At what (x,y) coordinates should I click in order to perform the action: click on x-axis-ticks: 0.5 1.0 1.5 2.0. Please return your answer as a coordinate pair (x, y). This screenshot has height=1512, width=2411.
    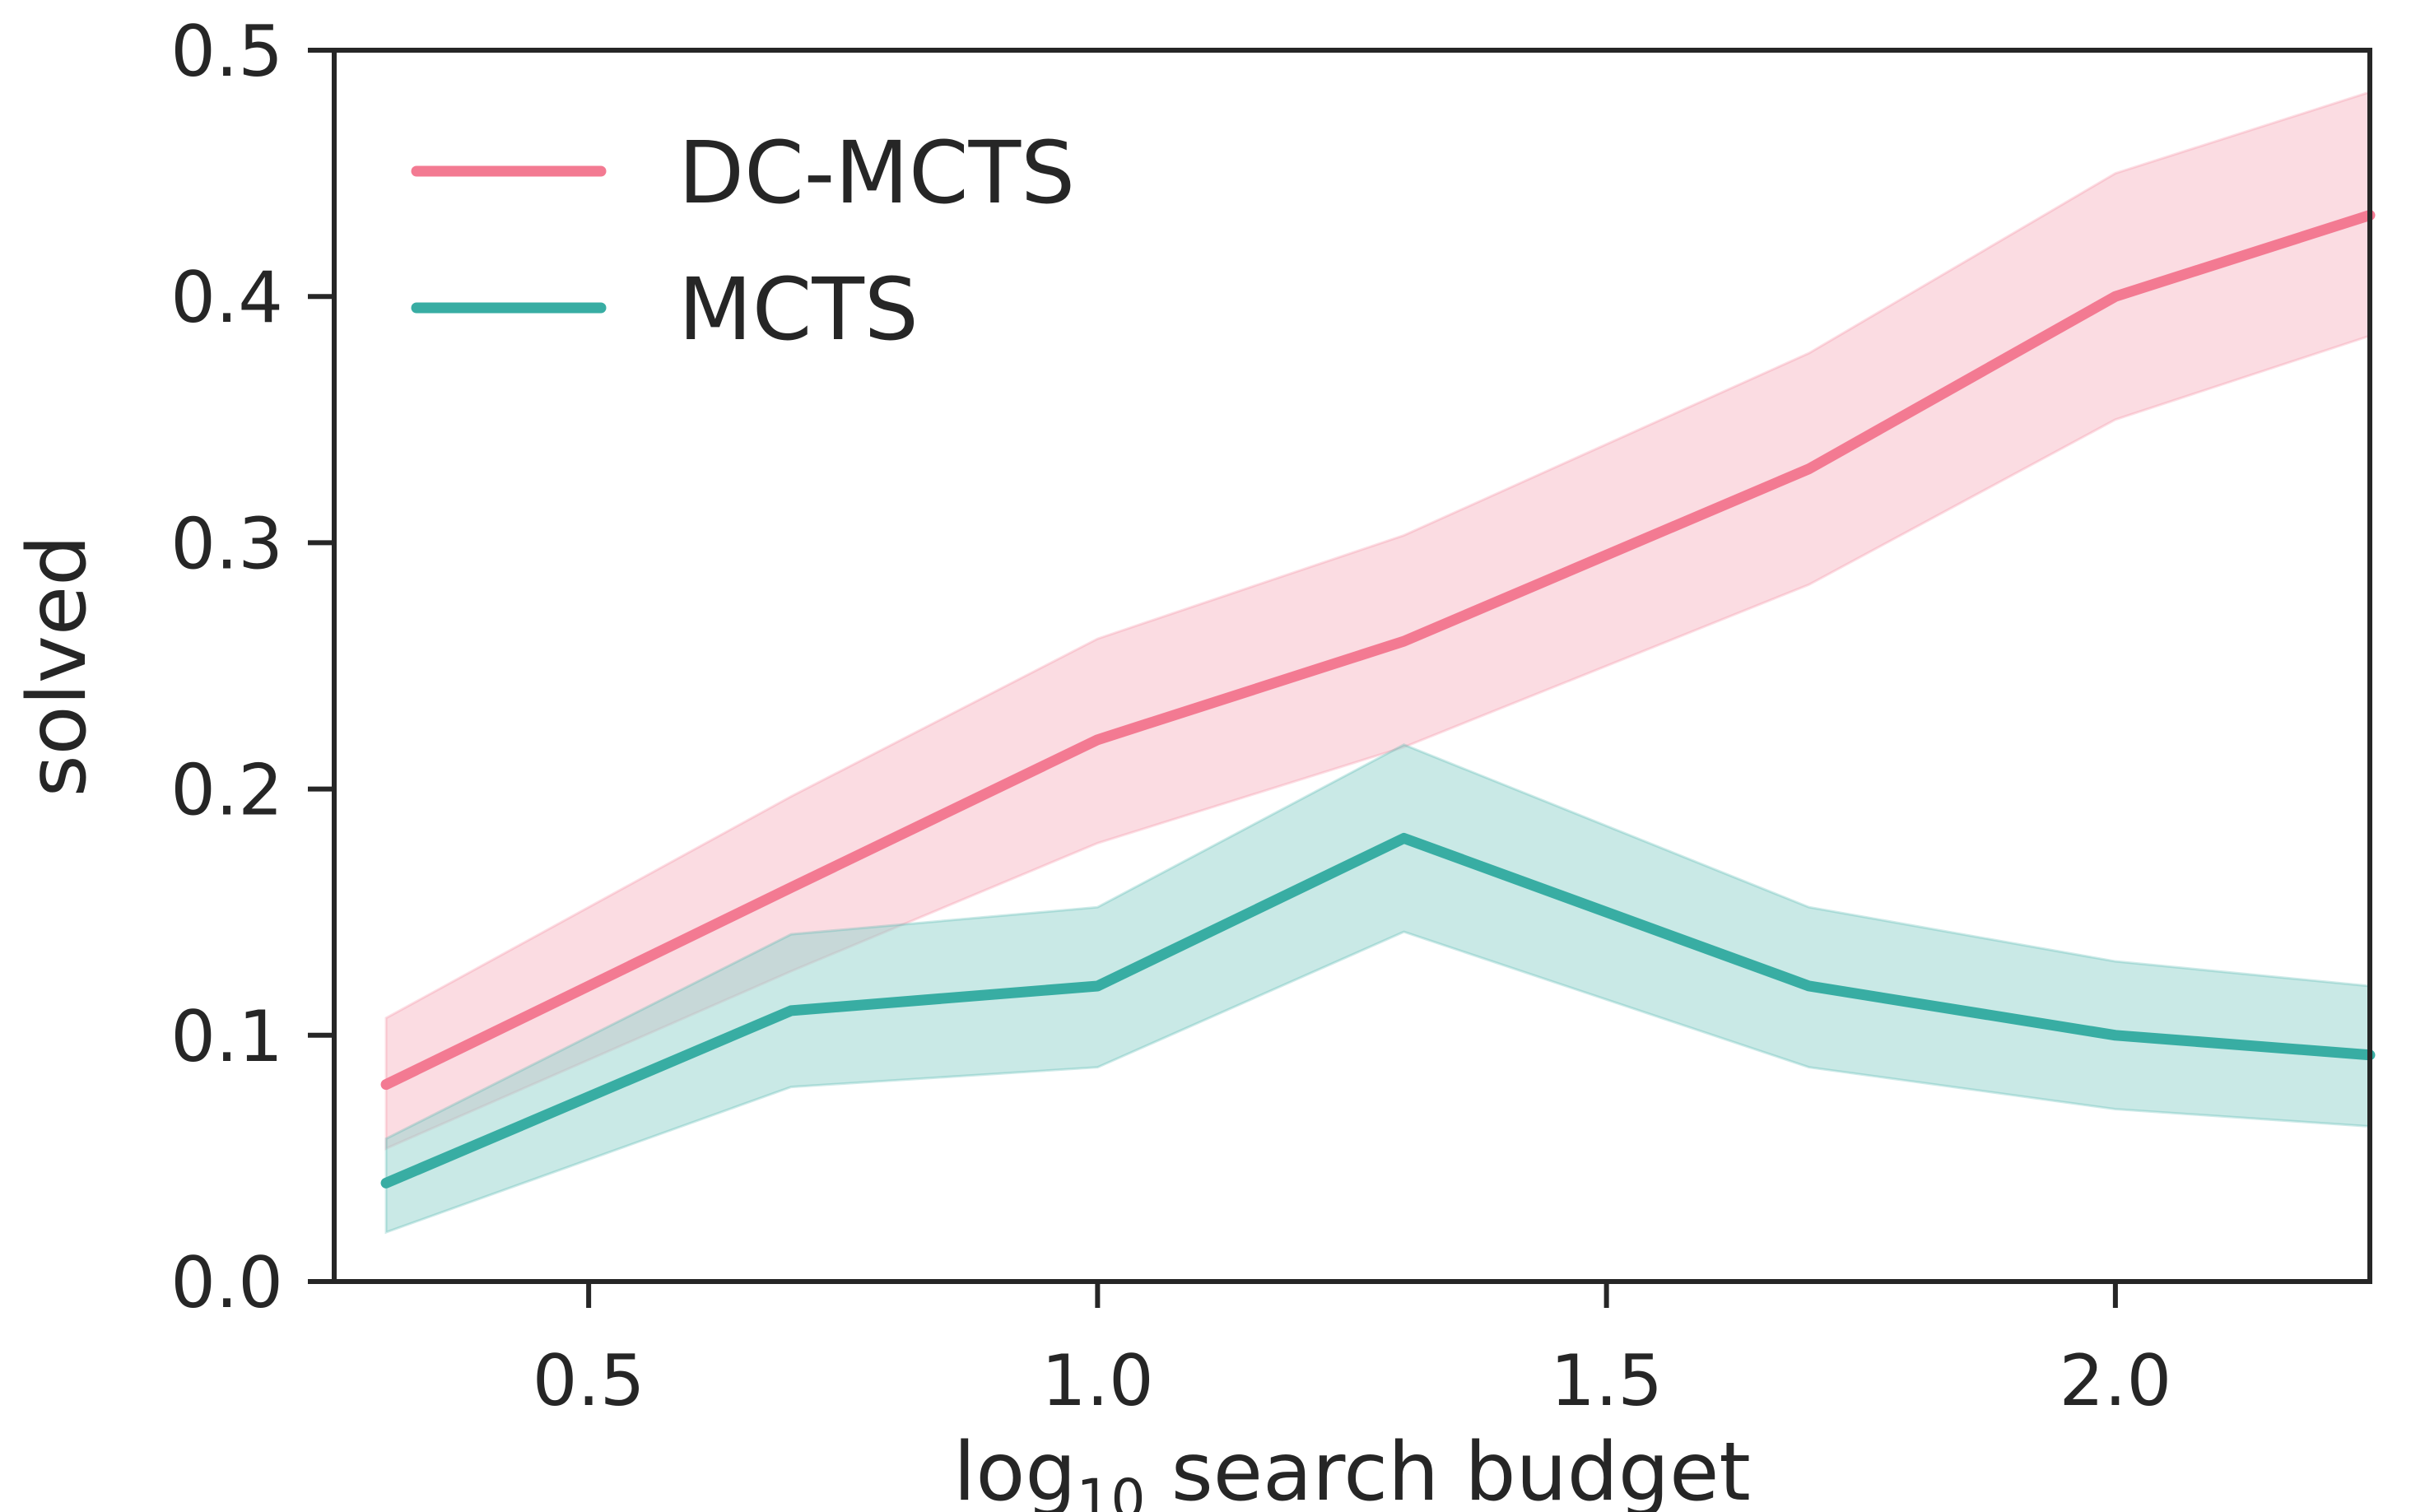
    Looking at the image, I should click on (1352, 1352).